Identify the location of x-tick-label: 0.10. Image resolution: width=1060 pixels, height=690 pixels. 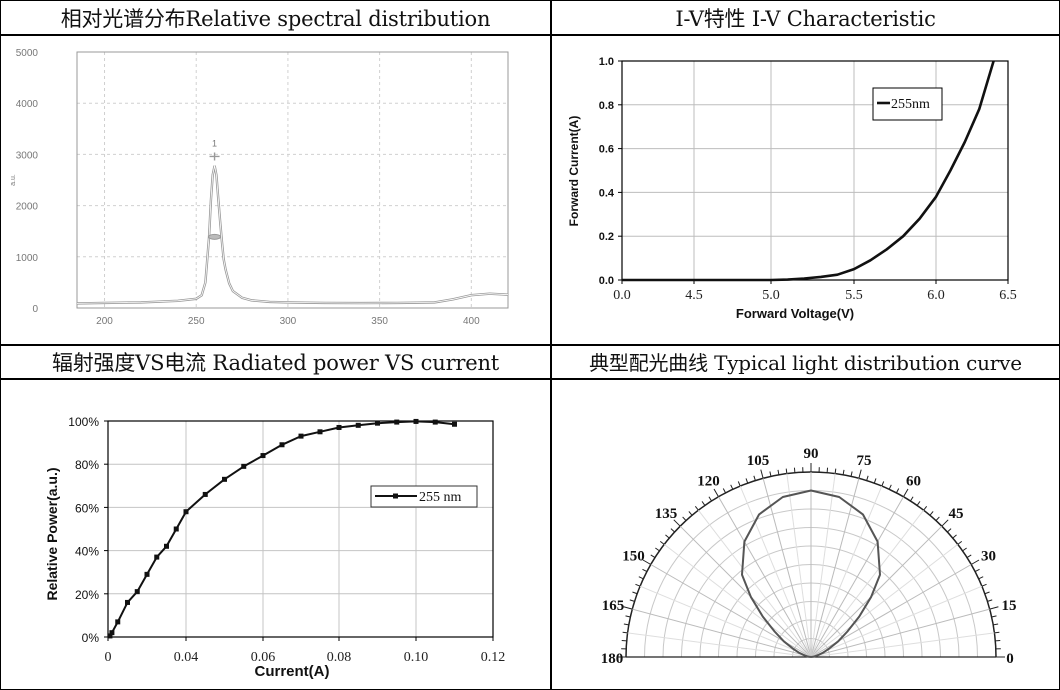
(416, 657).